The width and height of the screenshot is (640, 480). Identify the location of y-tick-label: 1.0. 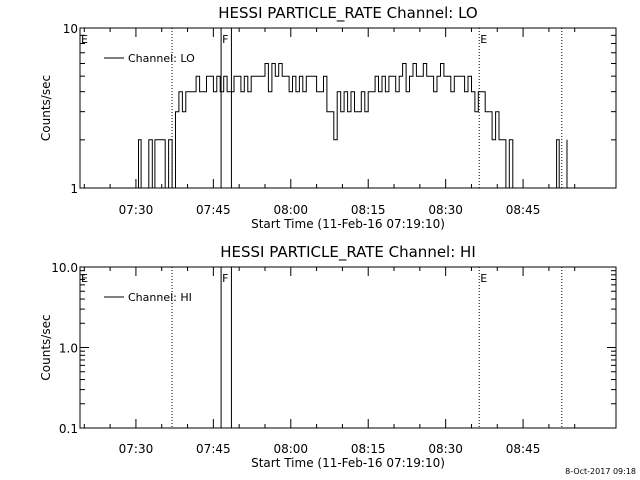
(68, 349).